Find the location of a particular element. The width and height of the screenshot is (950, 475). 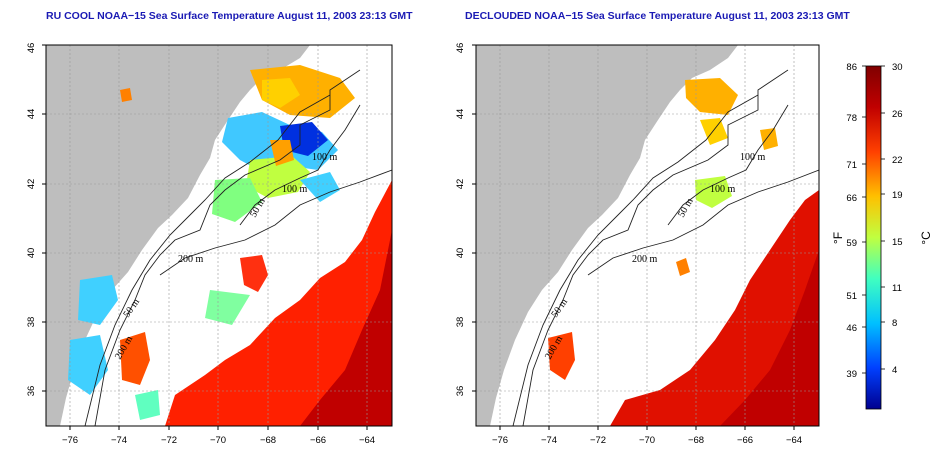

colorbar-f-tick: 51 is located at coordinates (851, 296).